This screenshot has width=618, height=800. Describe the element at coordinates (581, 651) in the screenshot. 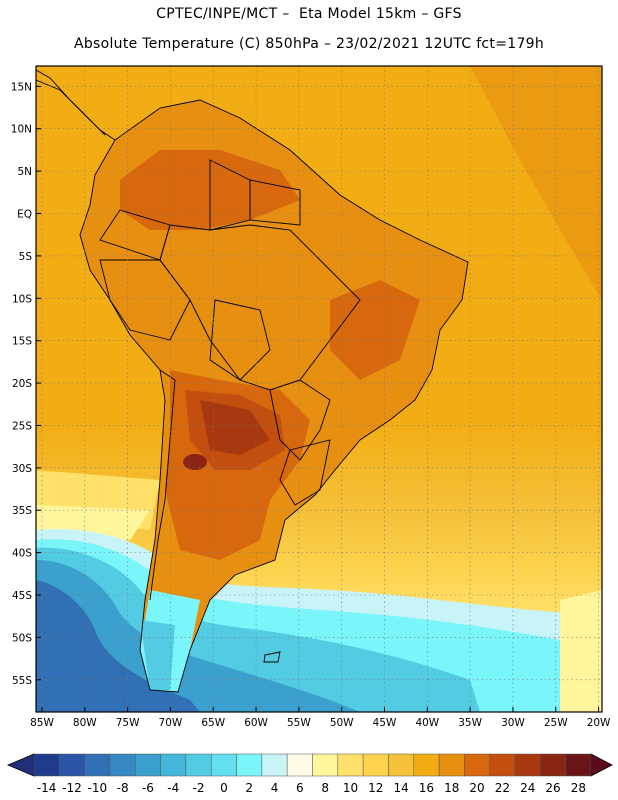

I see `pale-atlantic-zone` at that location.